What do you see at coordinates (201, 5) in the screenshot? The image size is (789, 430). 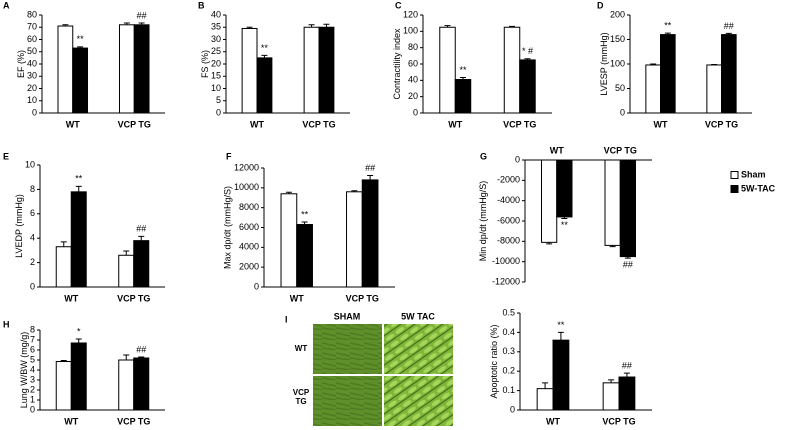 I see `panel-letter: B` at bounding box center [201, 5].